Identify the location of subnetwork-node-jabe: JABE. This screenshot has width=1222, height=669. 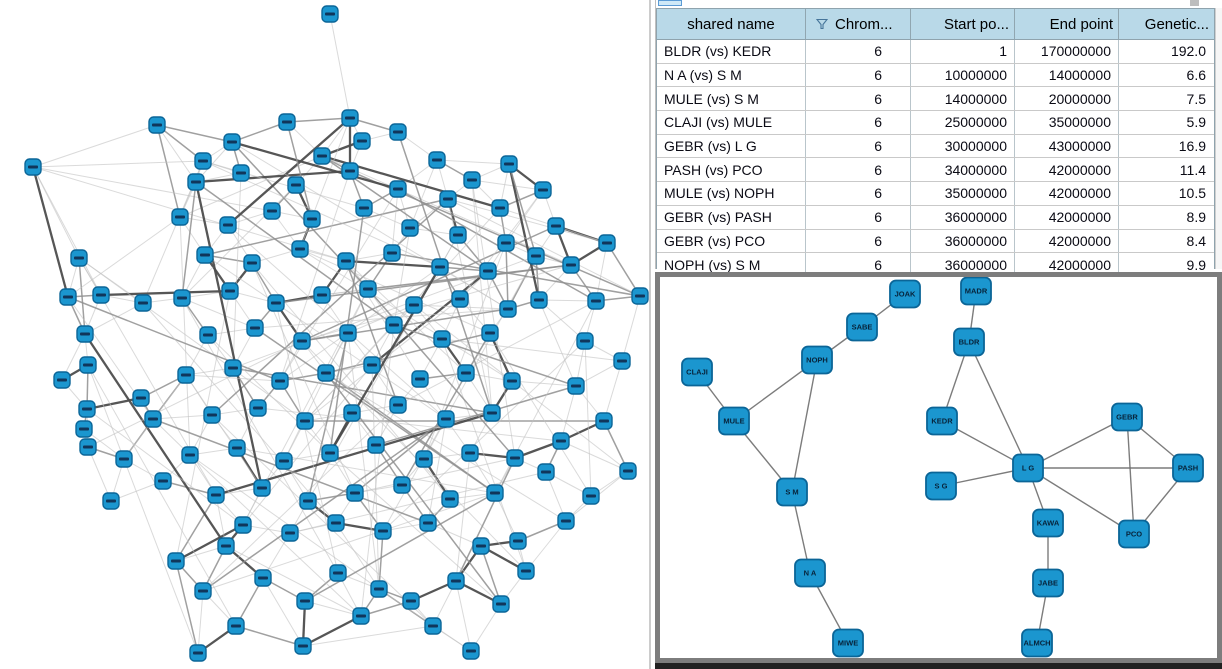
(1048, 583).